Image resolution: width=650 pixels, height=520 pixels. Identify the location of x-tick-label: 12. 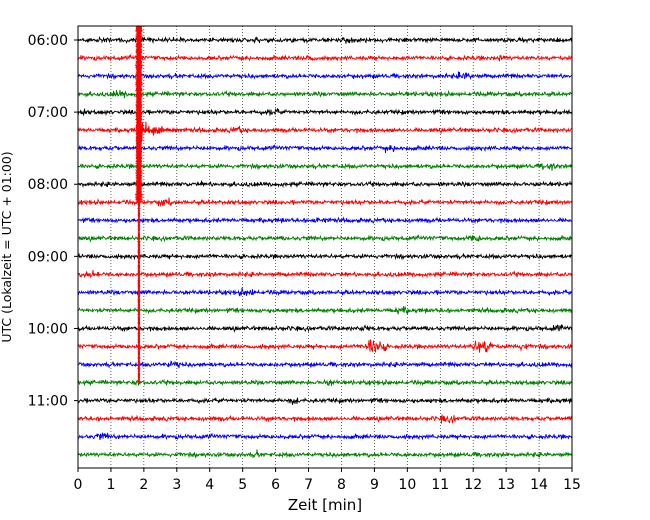
(473, 485).